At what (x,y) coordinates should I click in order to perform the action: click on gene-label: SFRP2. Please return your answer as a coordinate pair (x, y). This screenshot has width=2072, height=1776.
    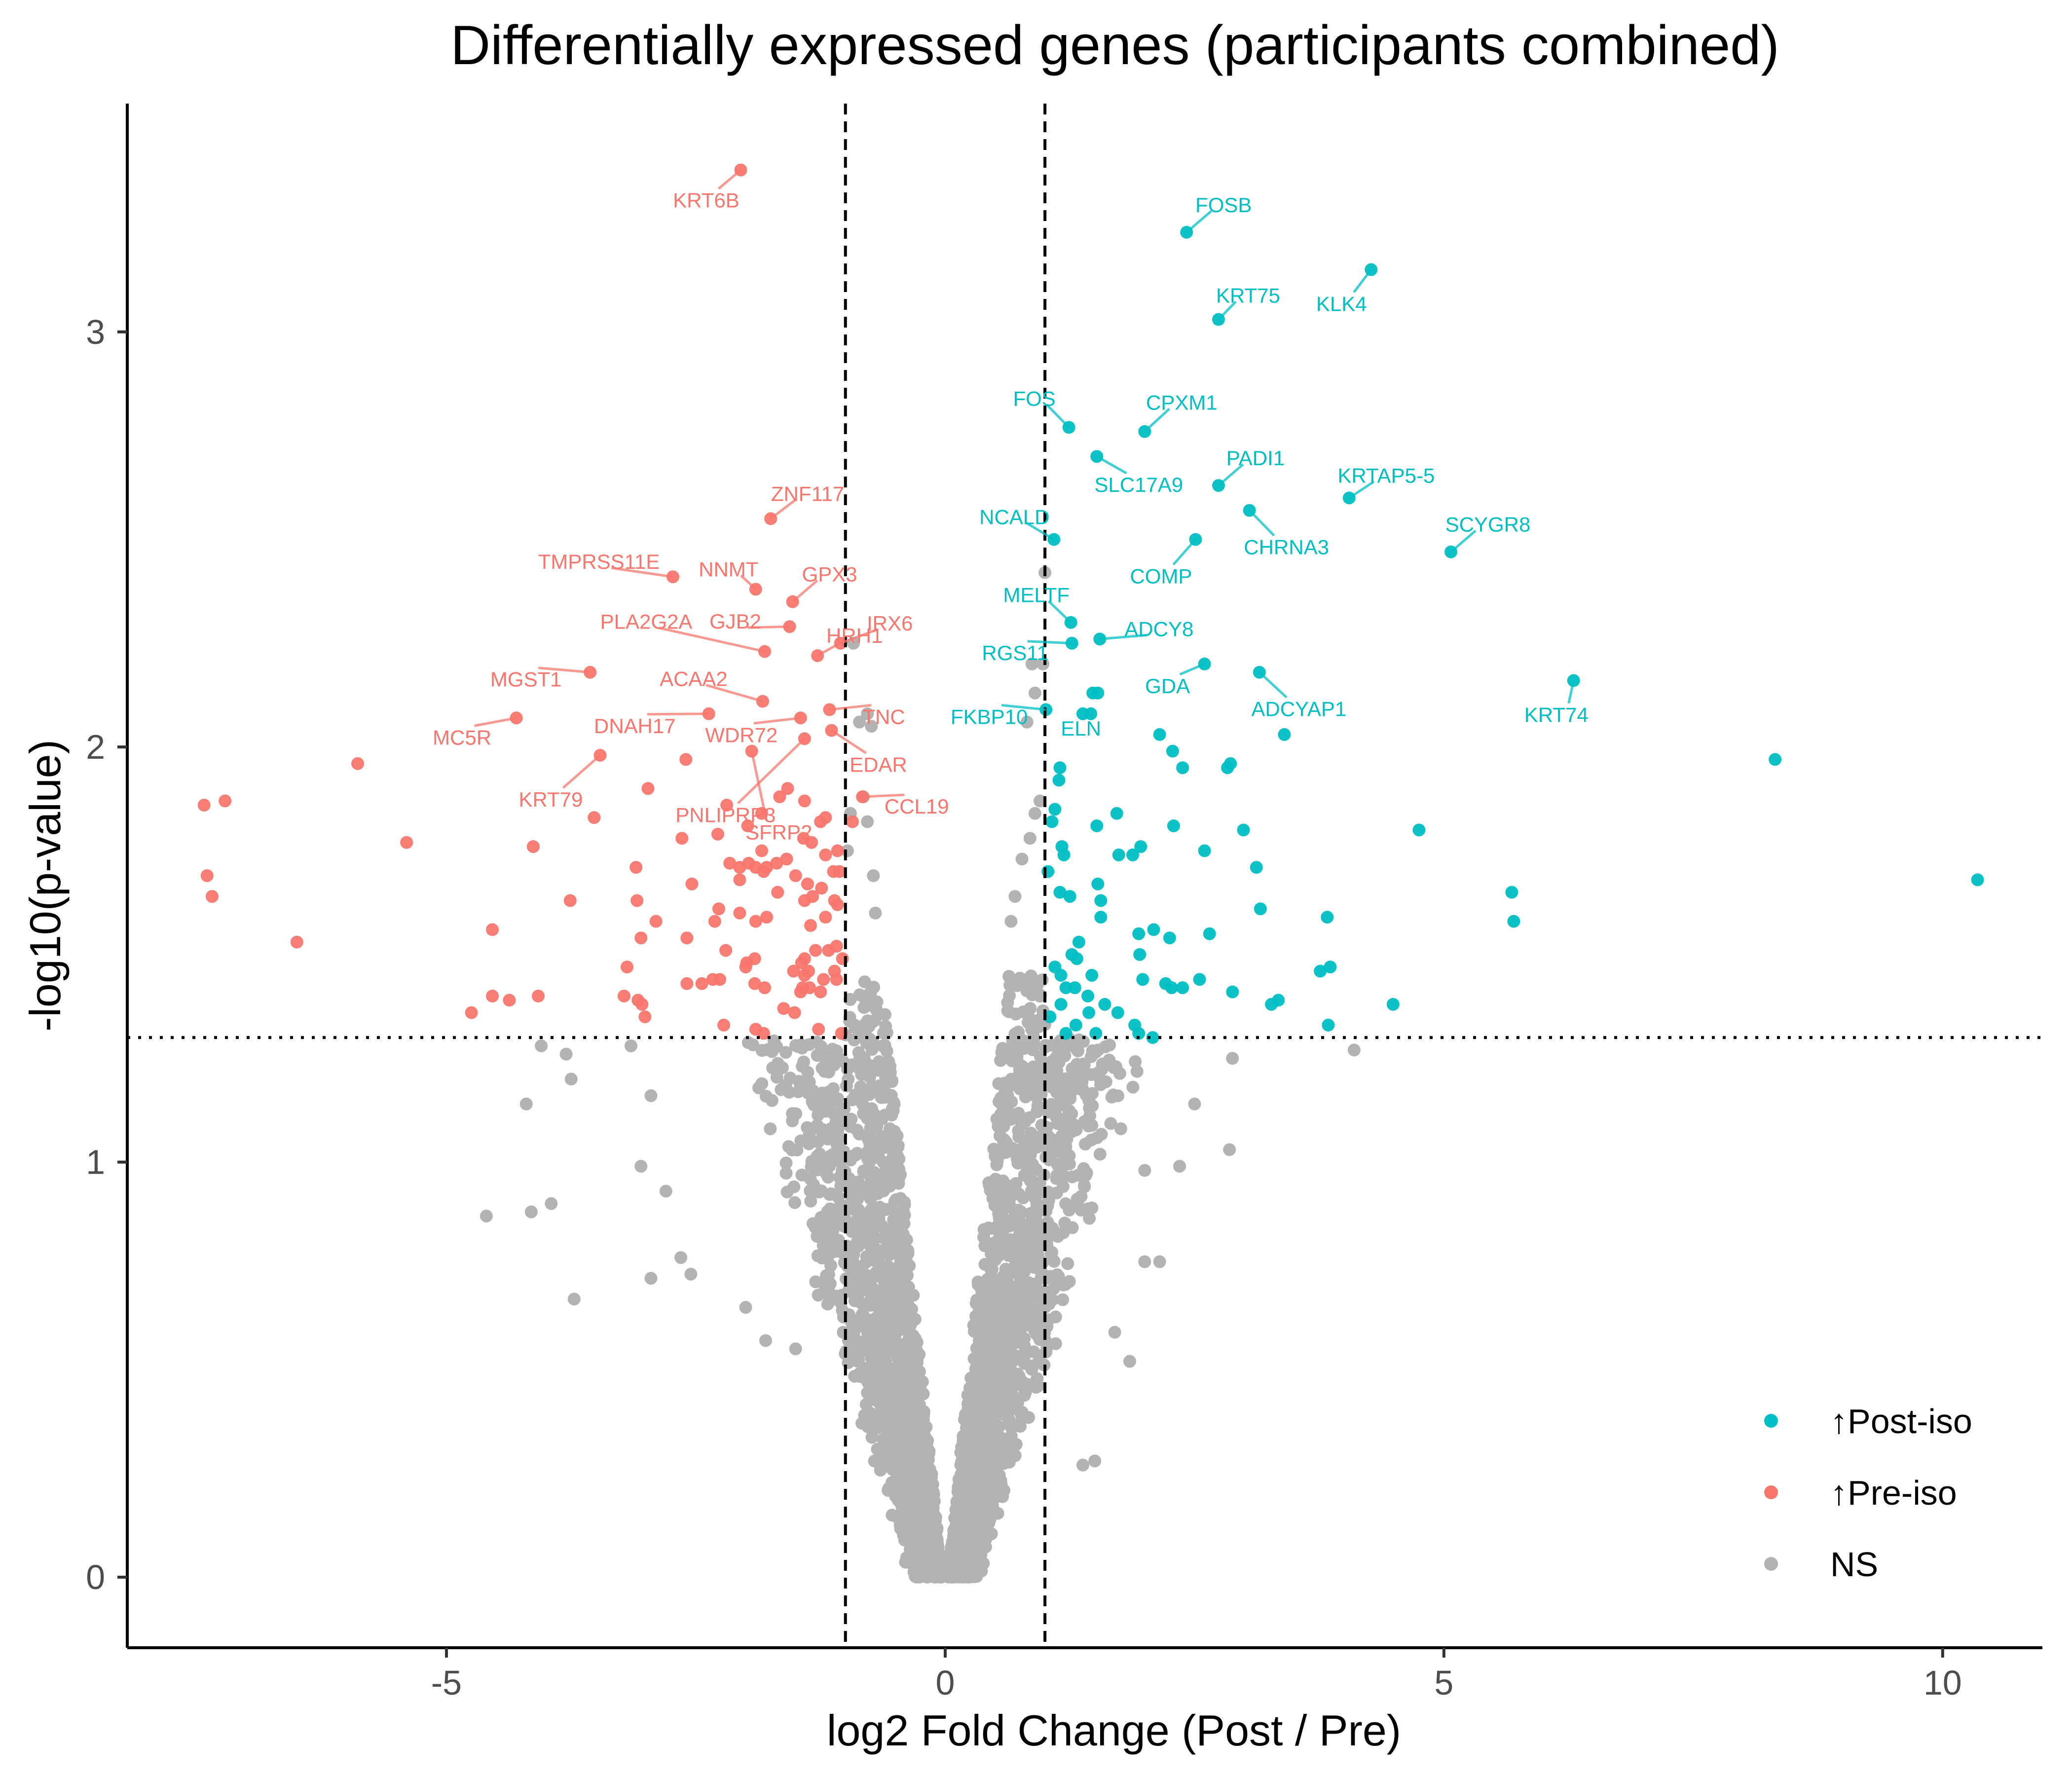
    Looking at the image, I should click on (779, 833).